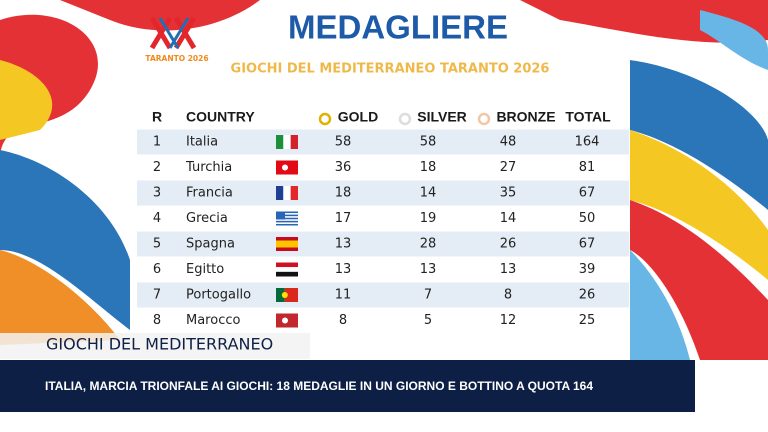 This screenshot has width=768, height=432. Describe the element at coordinates (207, 218) in the screenshot. I see `country-name: Grecia` at that location.